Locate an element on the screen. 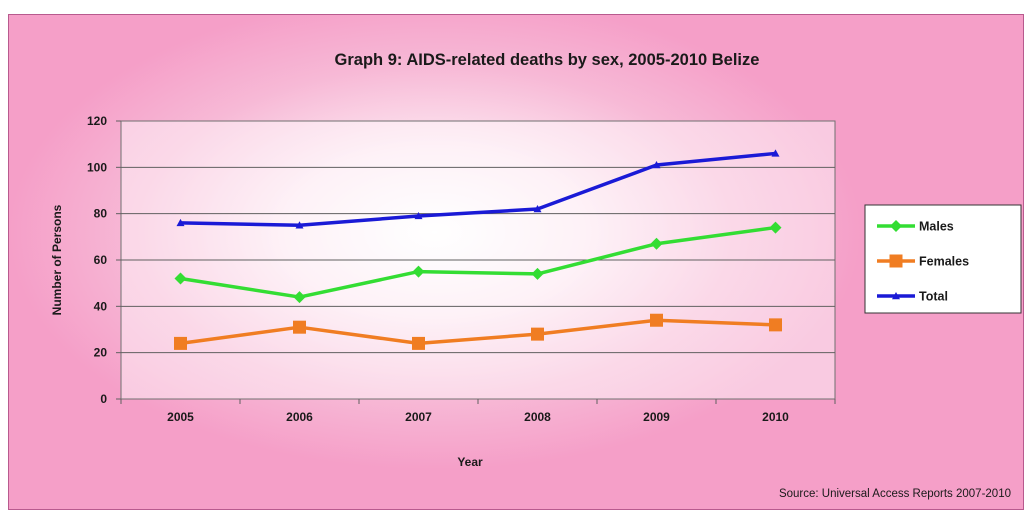 The width and height of the screenshot is (1027, 512). x-tick-label: 2007 is located at coordinates (418, 417).